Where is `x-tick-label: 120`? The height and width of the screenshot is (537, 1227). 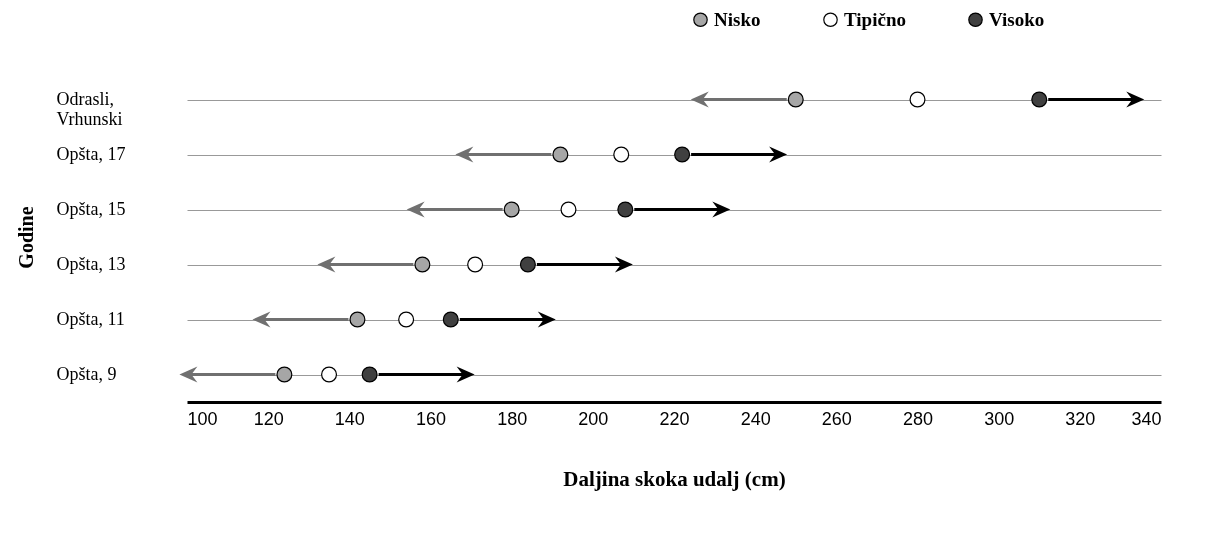 x-tick-label: 120 is located at coordinates (268, 418).